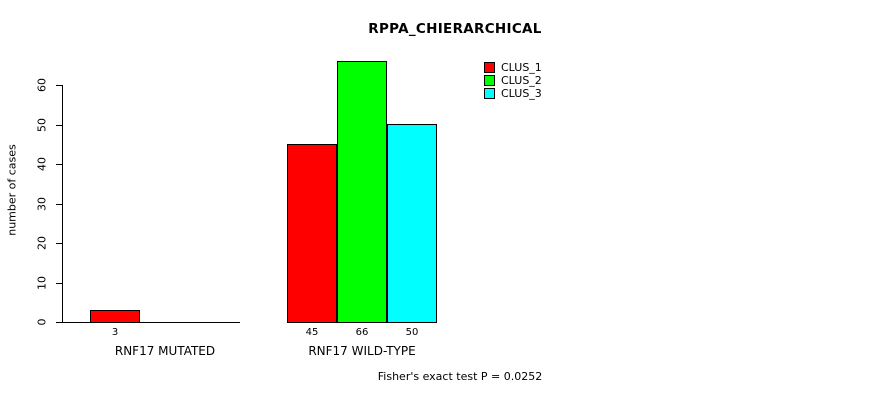 This screenshot has height=400, width=890. Describe the element at coordinates (521, 67) in the screenshot. I see `legend-label-clus-1: CLUS_1` at that location.